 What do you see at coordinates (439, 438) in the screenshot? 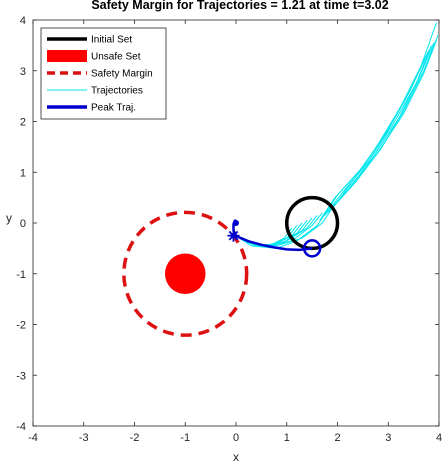
I see `x-tick-label: 4` at bounding box center [439, 438].